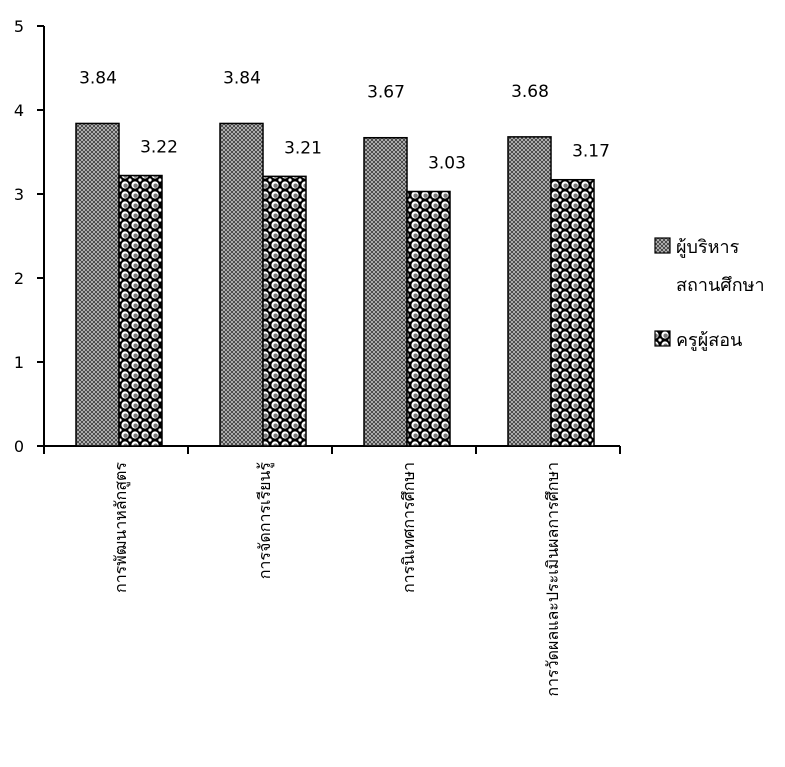  Describe the element at coordinates (720, 285) in the screenshot. I see `legend-label: สถานศึกษา` at that location.